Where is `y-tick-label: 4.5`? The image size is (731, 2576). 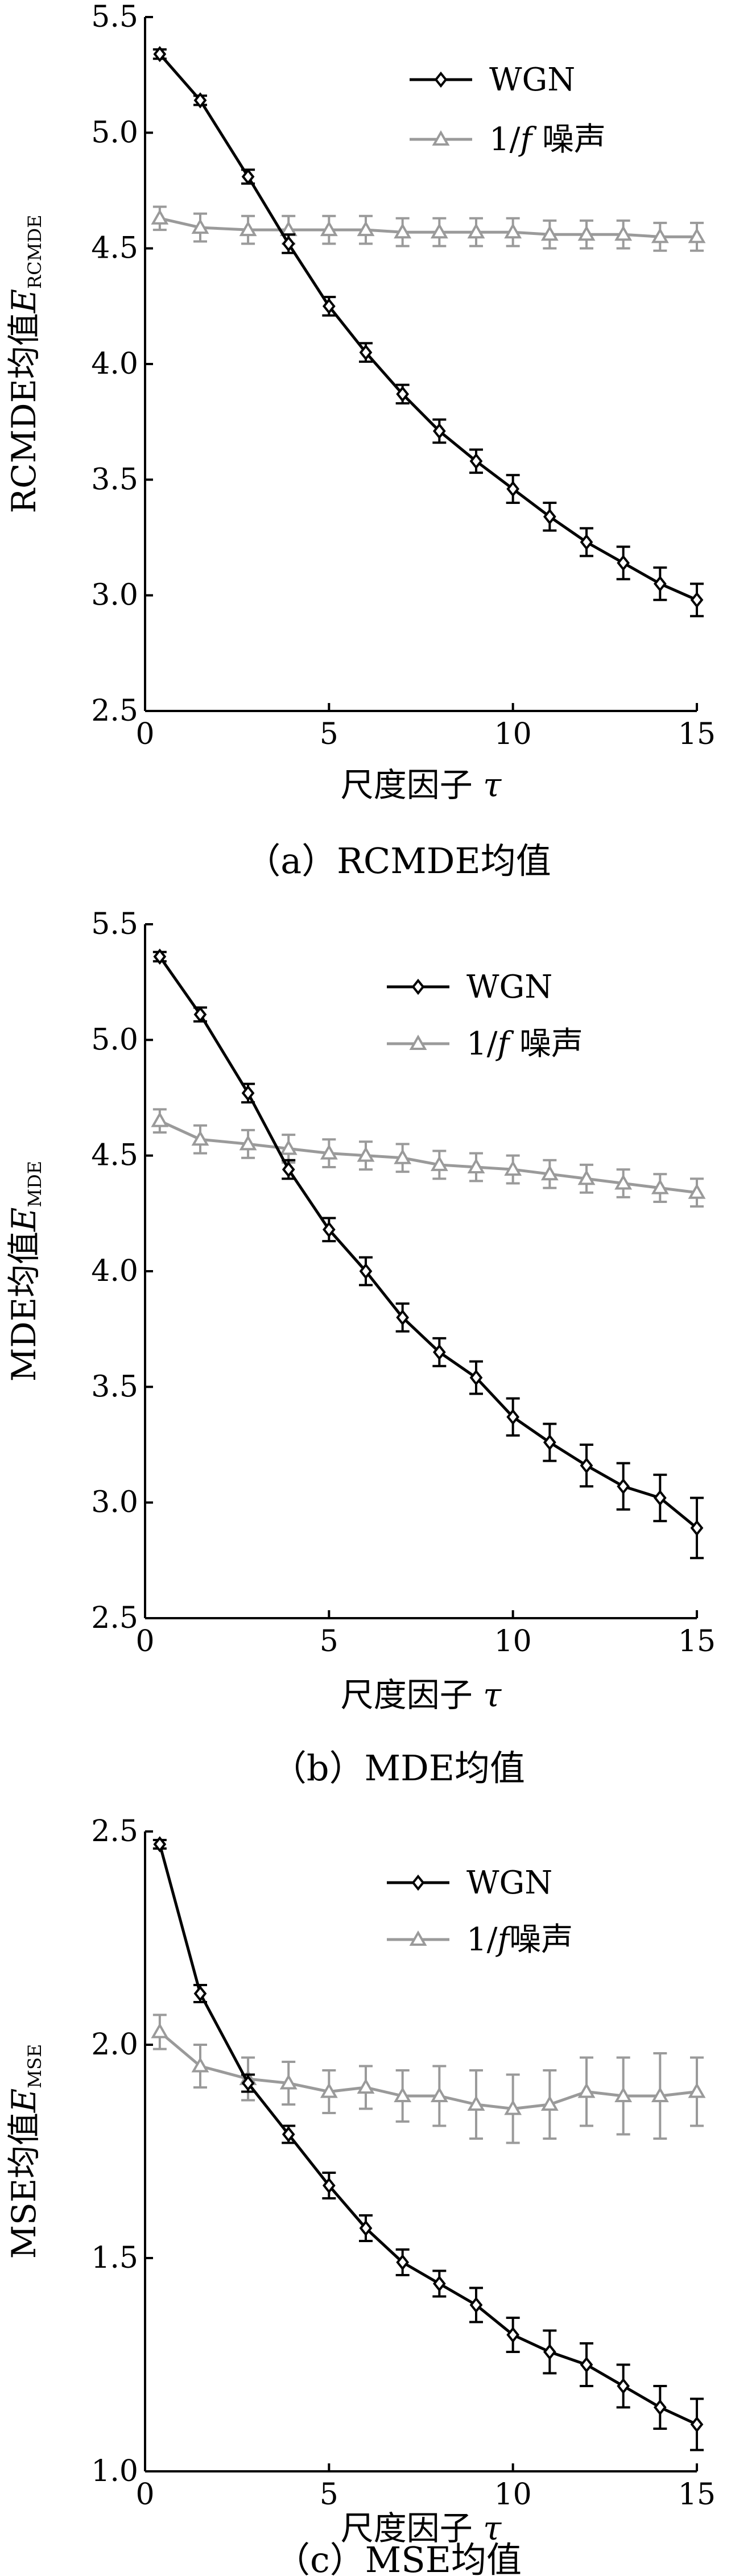 y-tick-label: 4.5 is located at coordinates (114, 1156).